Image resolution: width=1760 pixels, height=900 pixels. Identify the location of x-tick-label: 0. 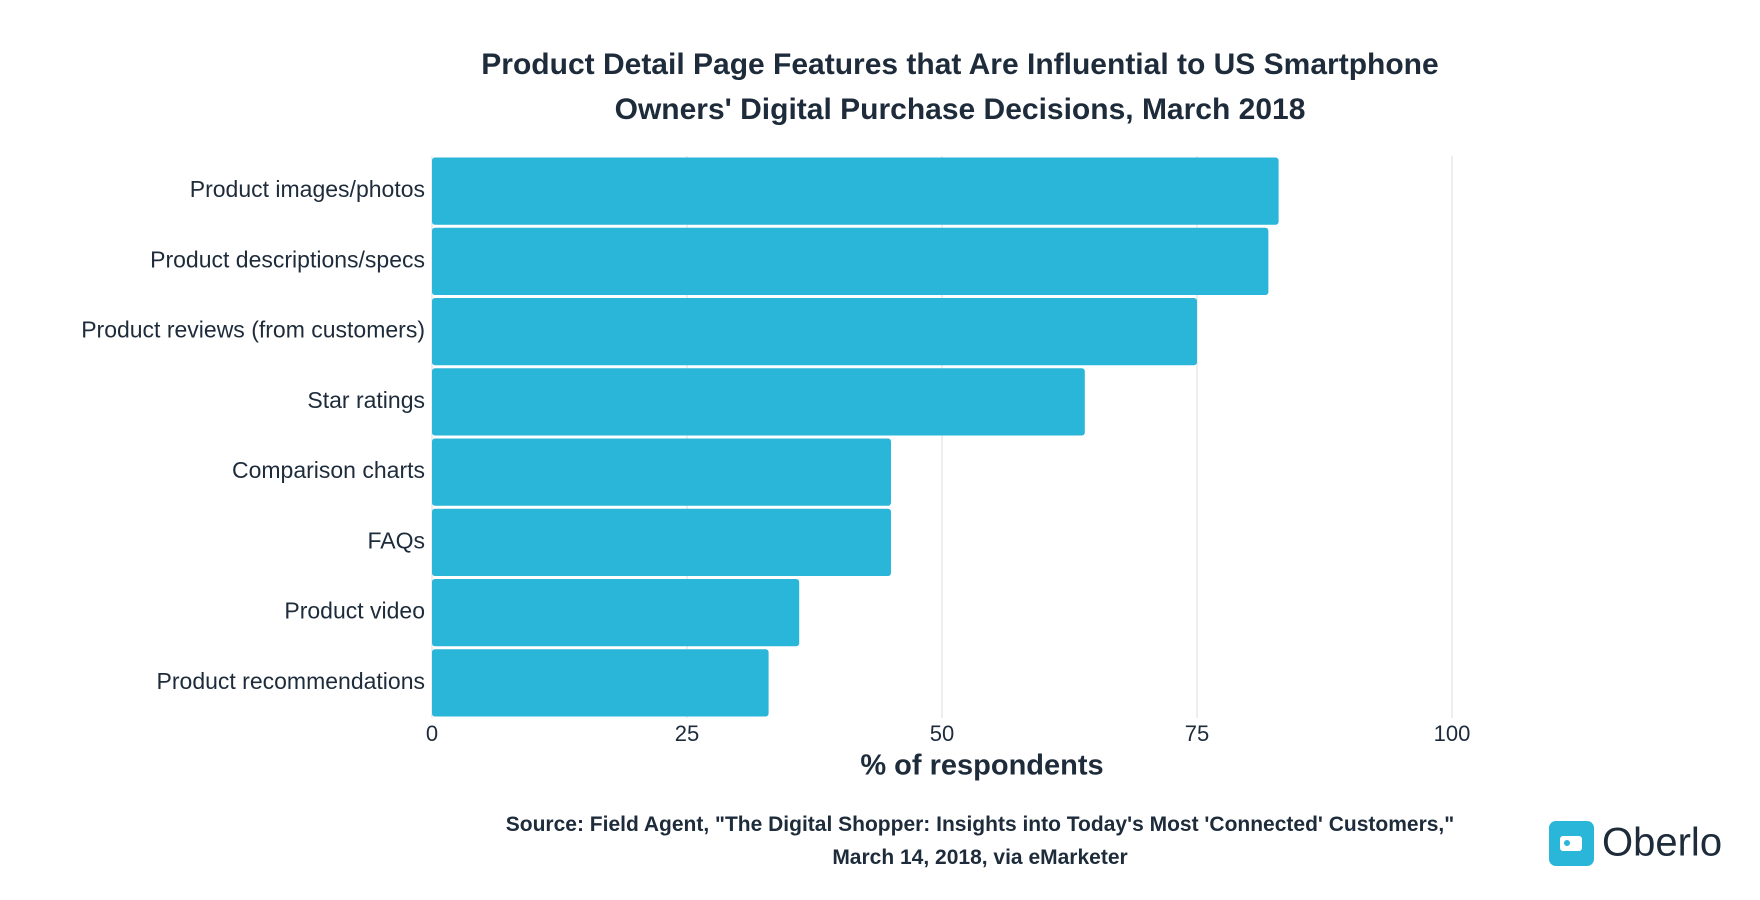
(432, 733).